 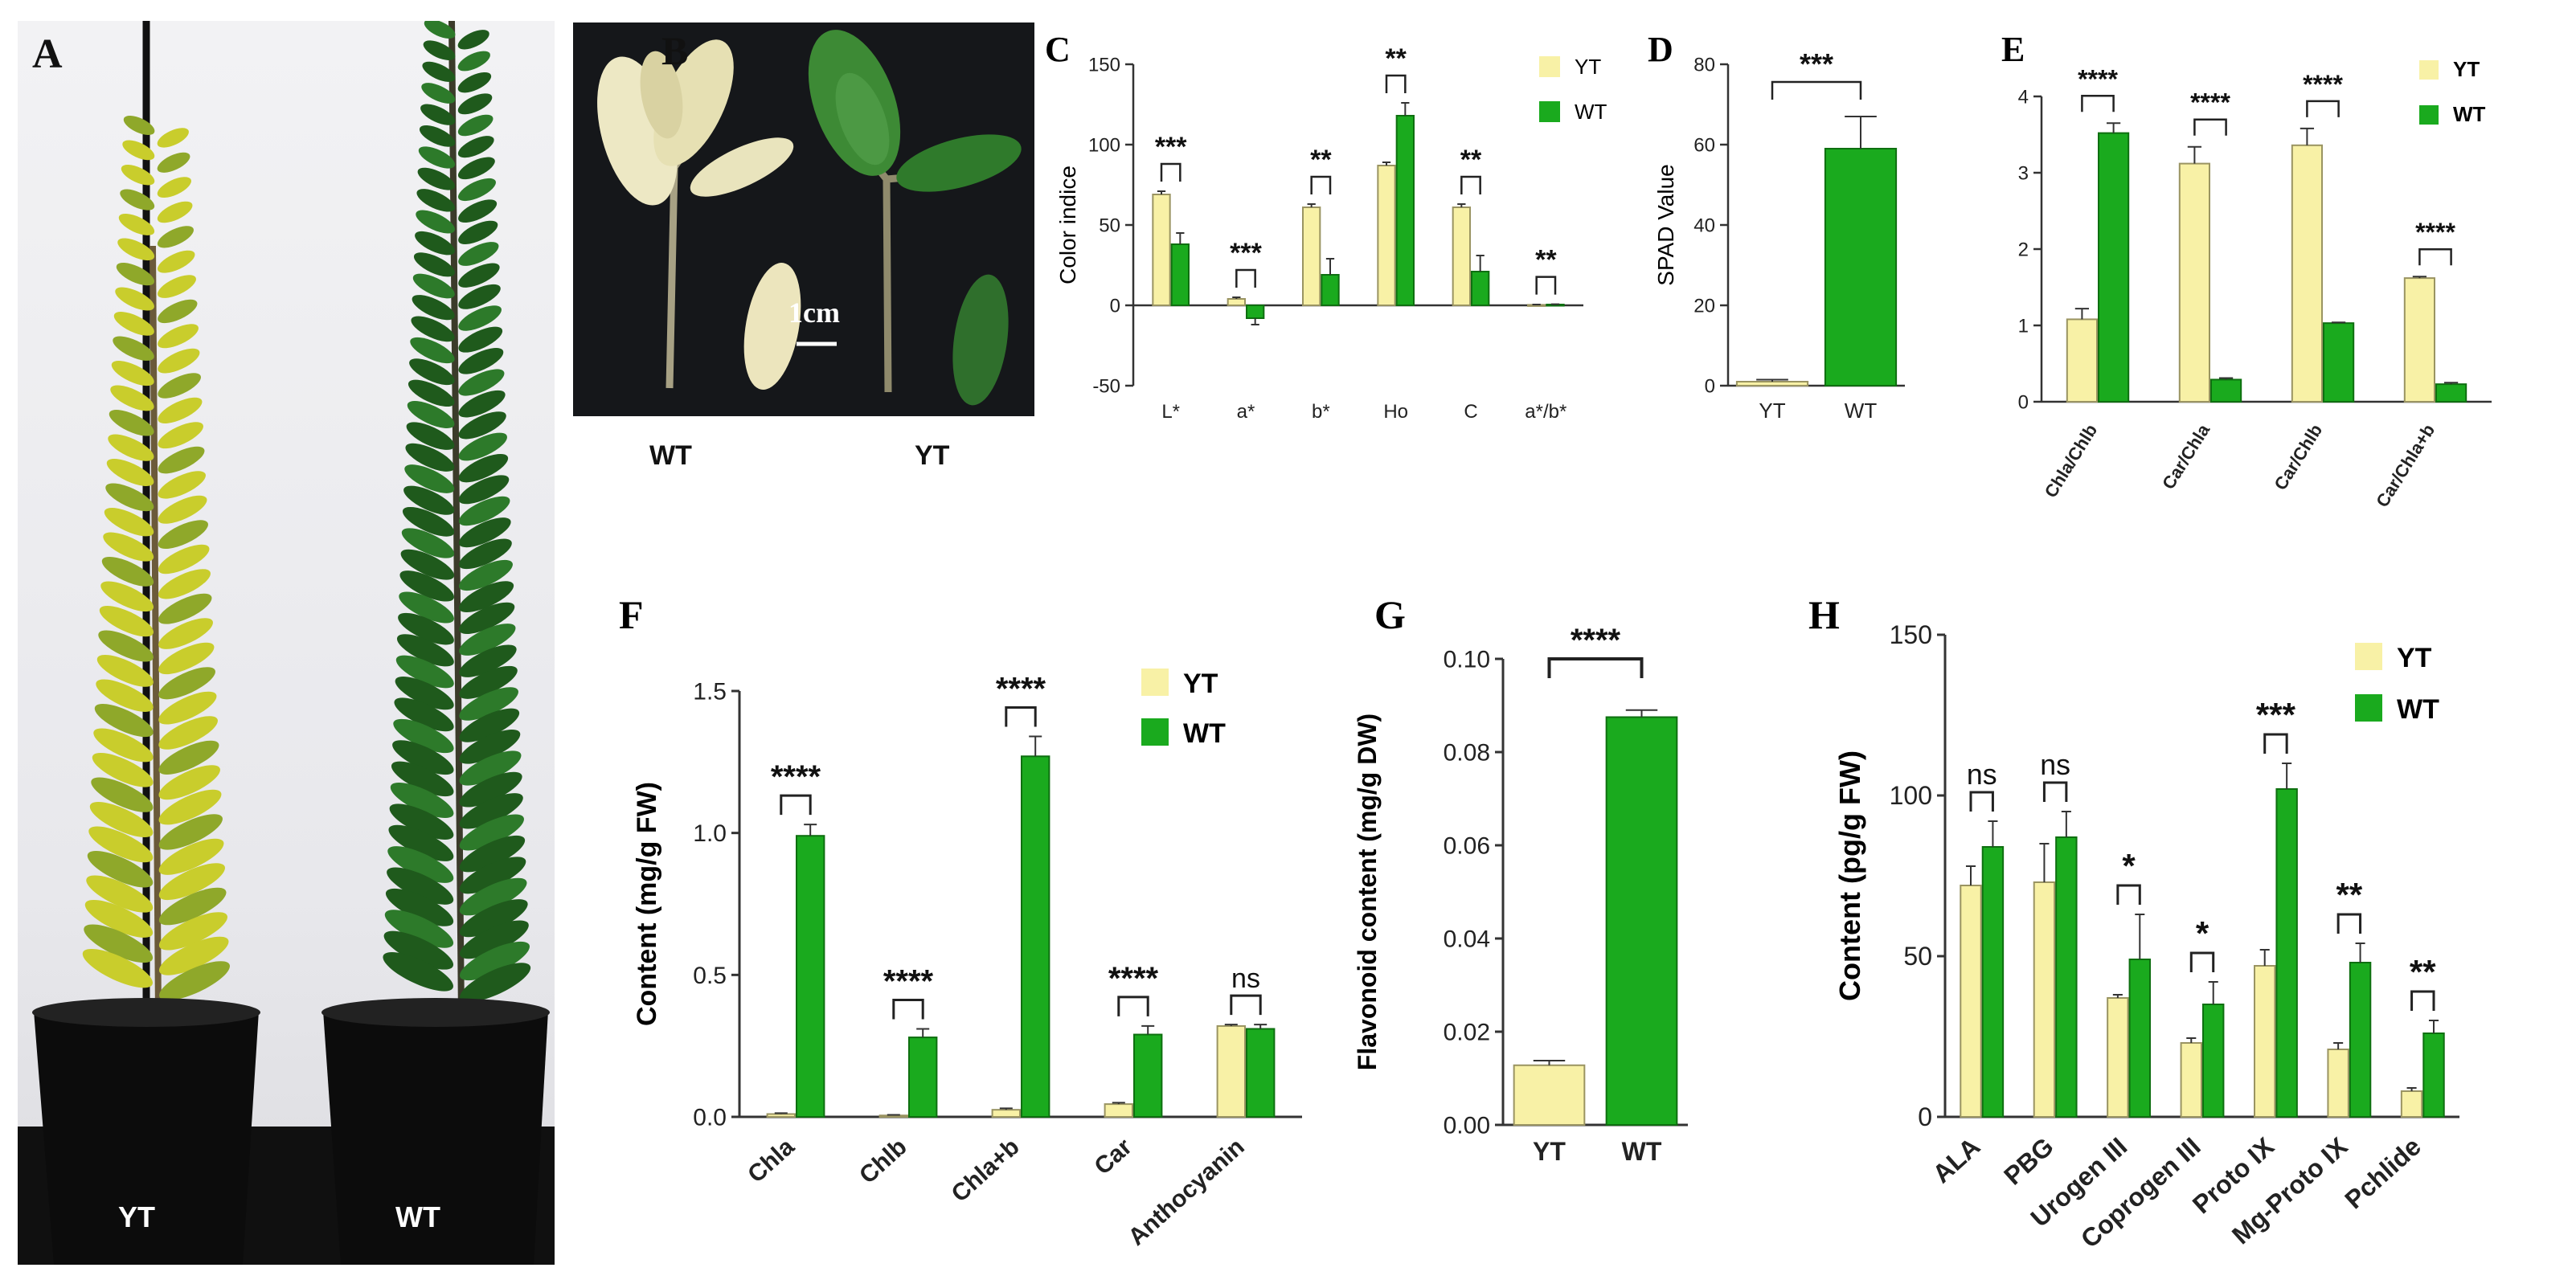 What do you see at coordinates (1467, 1126) in the screenshot?
I see `y-tick-label: 0.00` at bounding box center [1467, 1126].